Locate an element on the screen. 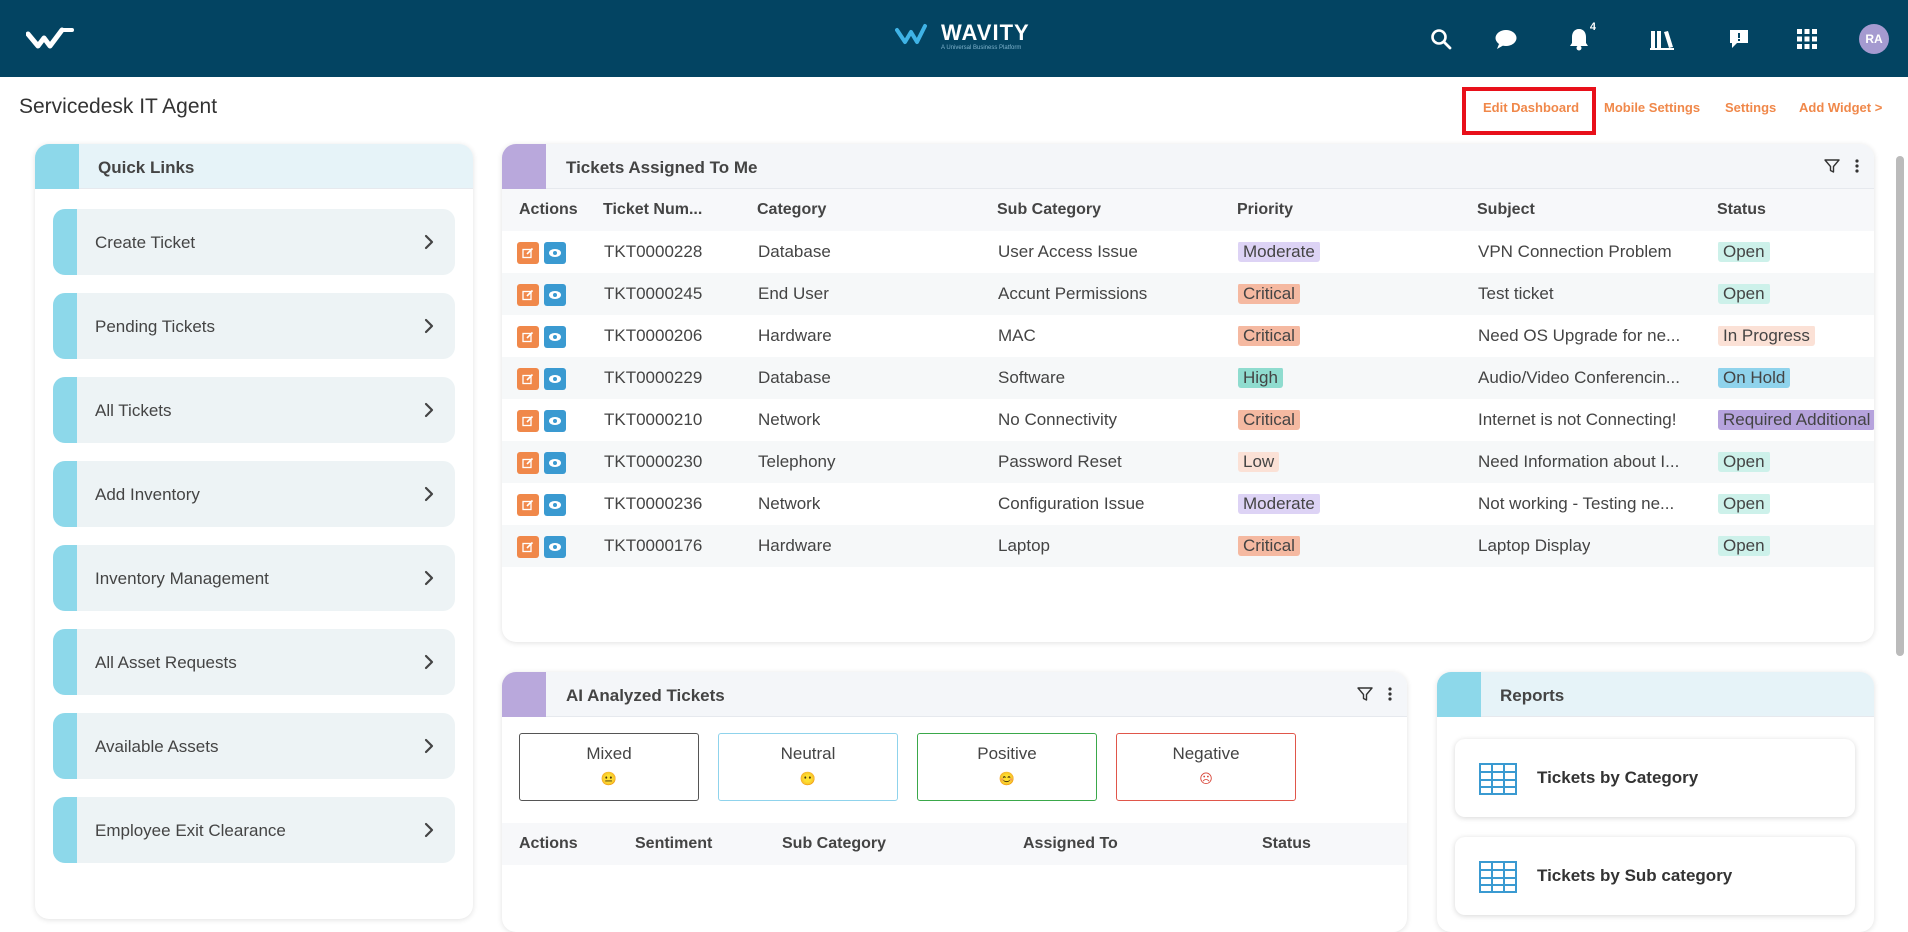 This screenshot has width=1908, height=932. notification-count-badge: 4 is located at coordinates (1592, 27).